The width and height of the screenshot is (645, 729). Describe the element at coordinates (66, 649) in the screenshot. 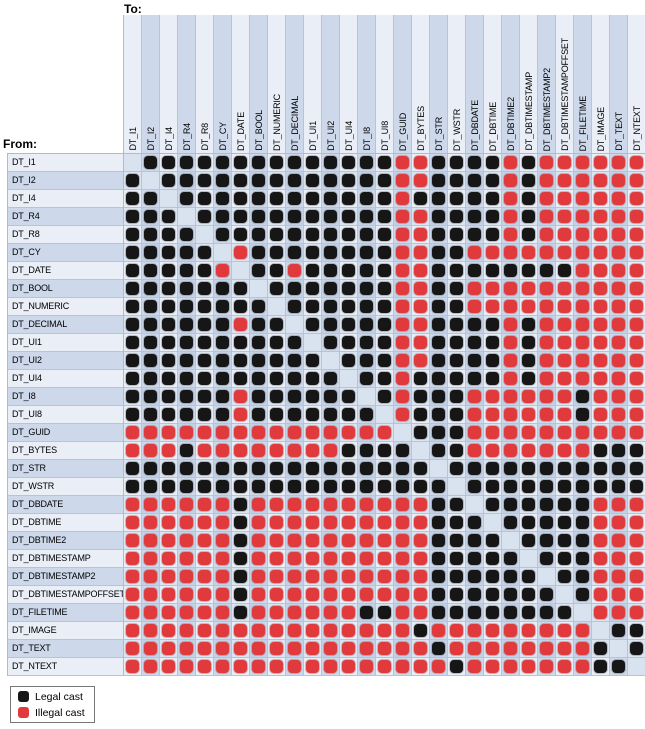

I see `row-label: DT_TEXT` at that location.